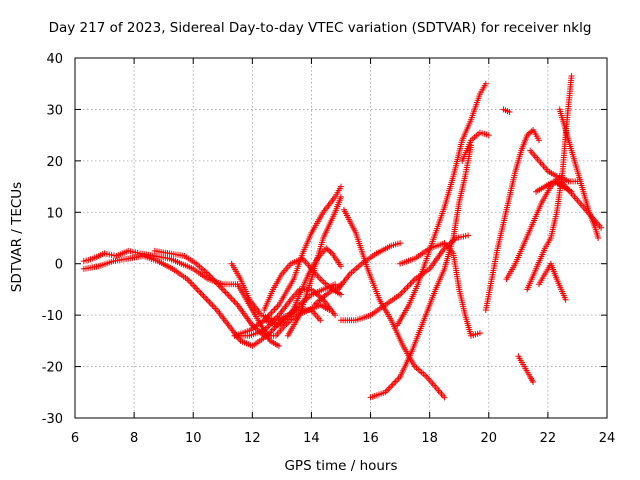 This screenshot has width=640, height=480. What do you see at coordinates (181, 298) in the screenshot?
I see `series-s1` at bounding box center [181, 298].